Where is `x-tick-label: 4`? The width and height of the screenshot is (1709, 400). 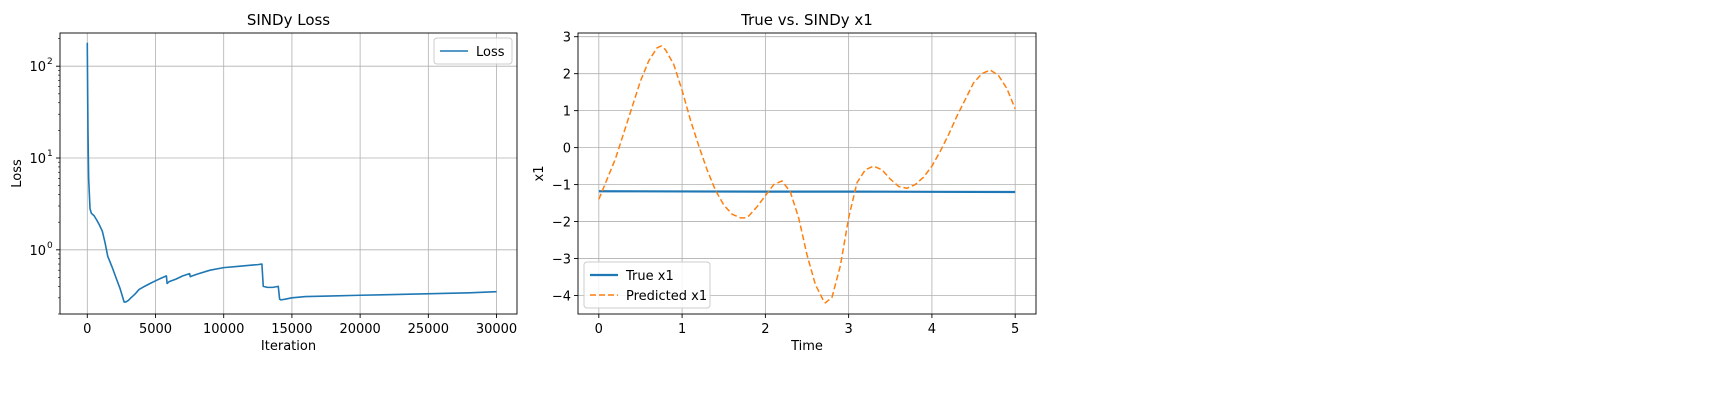
x-tick-label: 4 is located at coordinates (932, 329).